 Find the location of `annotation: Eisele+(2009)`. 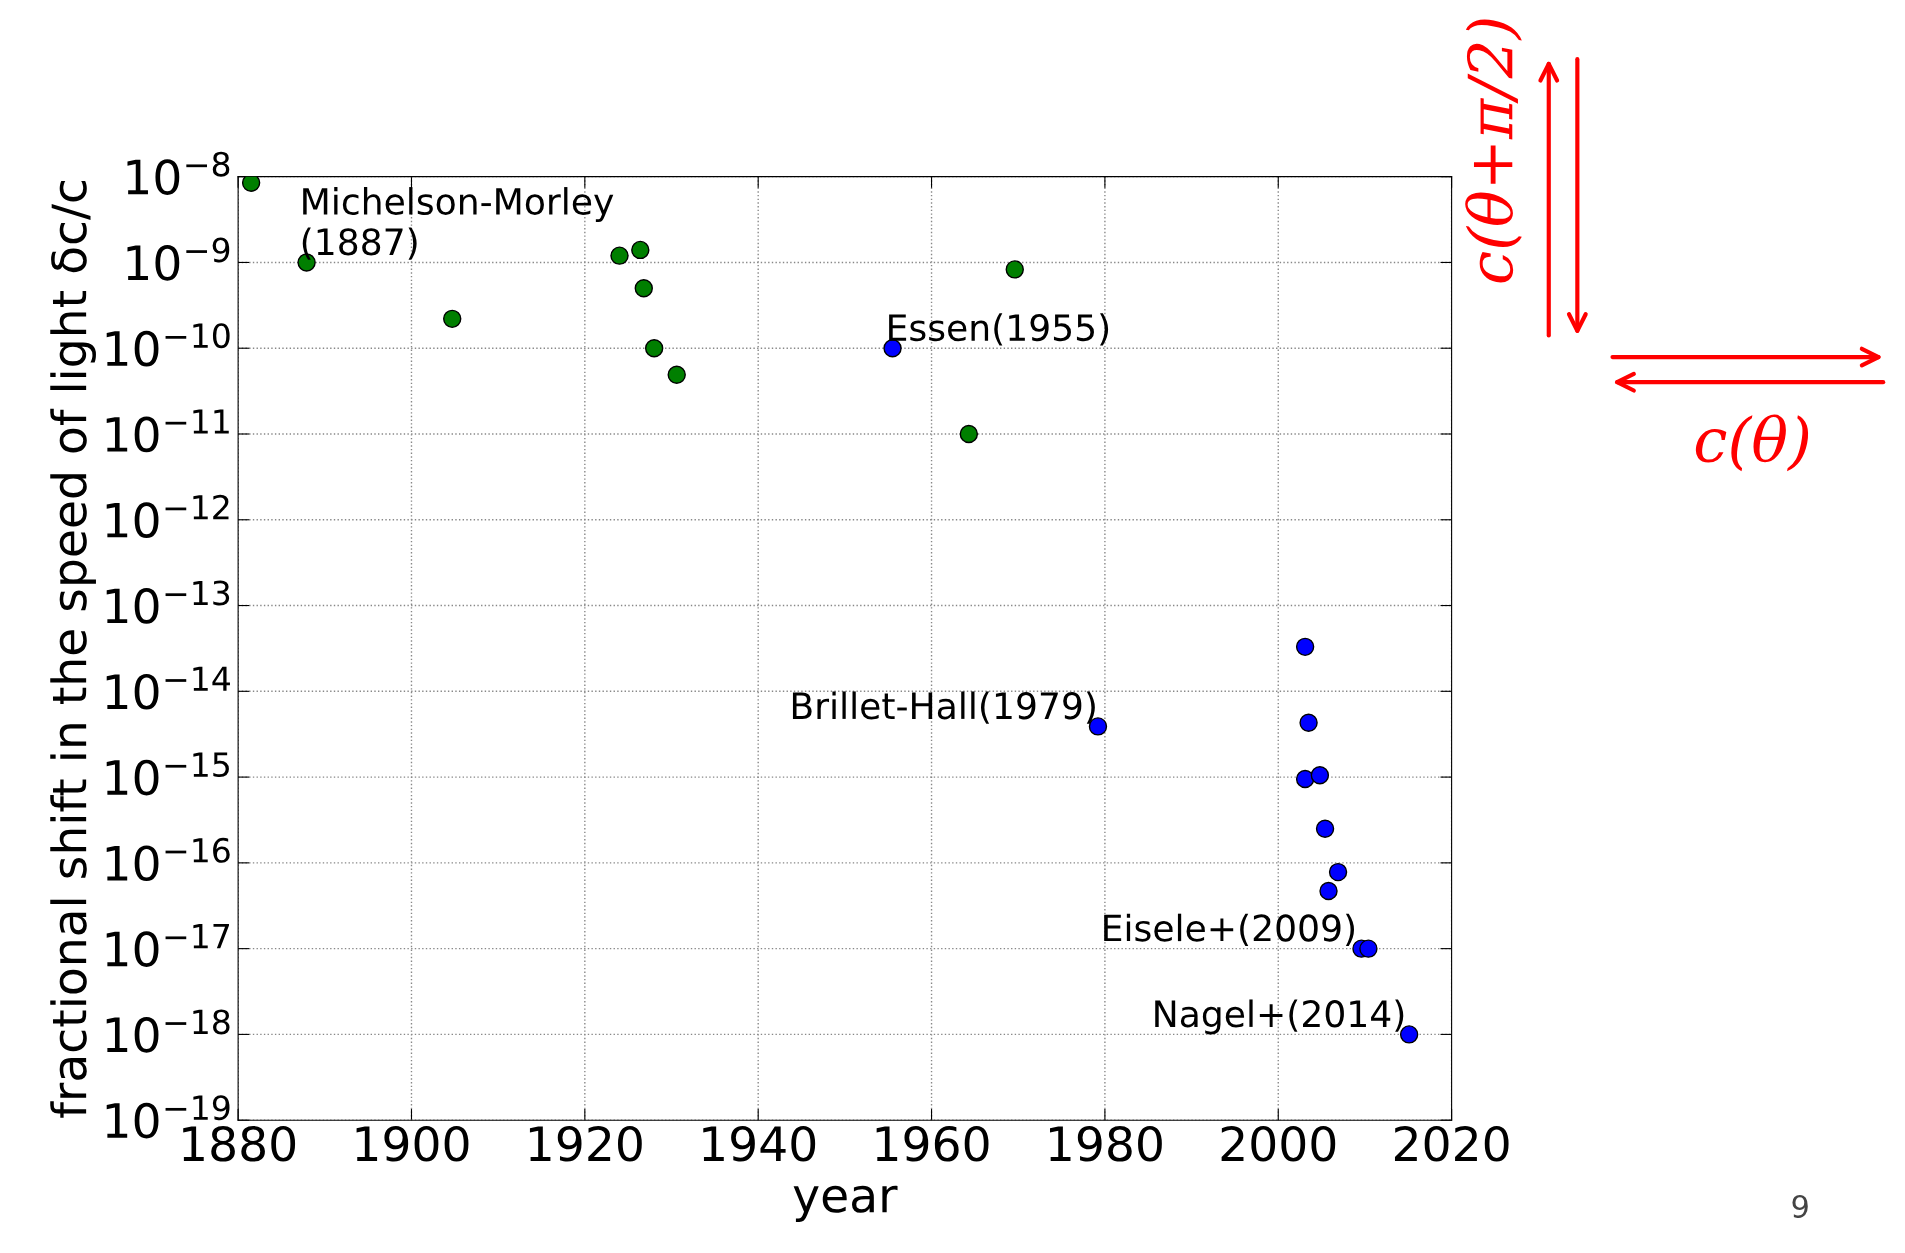

annotation: Eisele+(2009) is located at coordinates (1229, 929).